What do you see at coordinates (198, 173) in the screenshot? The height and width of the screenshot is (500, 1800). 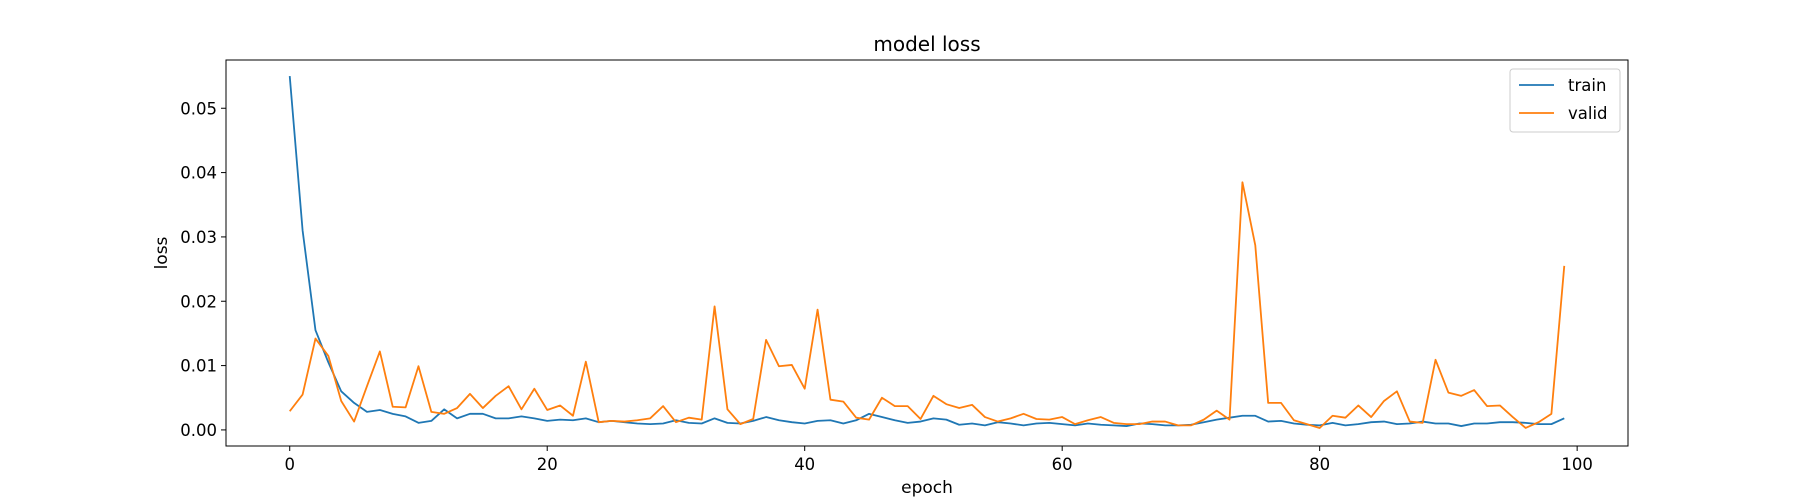 I see `y-tick-label: 0.04` at bounding box center [198, 173].